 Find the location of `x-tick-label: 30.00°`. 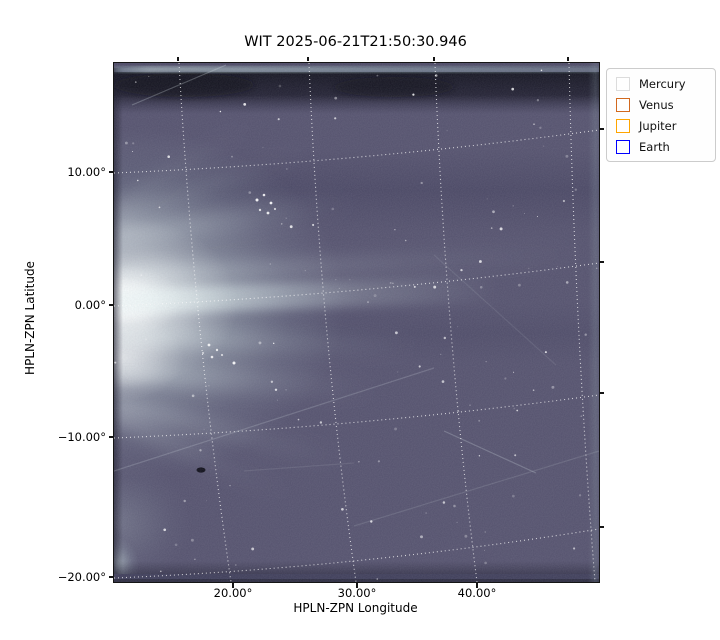

x-tick-label: 30.00° is located at coordinates (357, 593).